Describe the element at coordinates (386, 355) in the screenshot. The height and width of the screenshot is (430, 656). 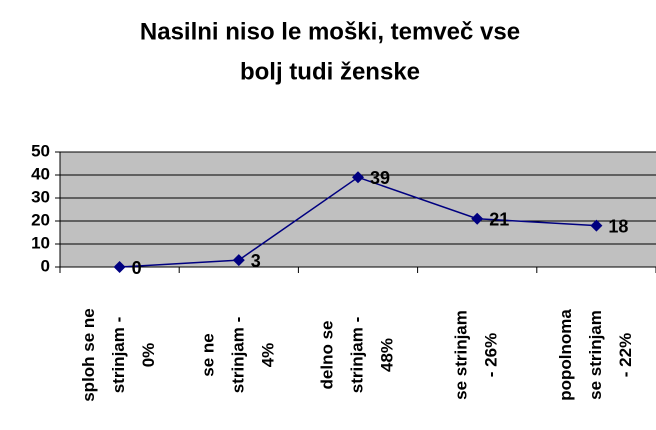
I see `x-tick-label: 48%` at that location.